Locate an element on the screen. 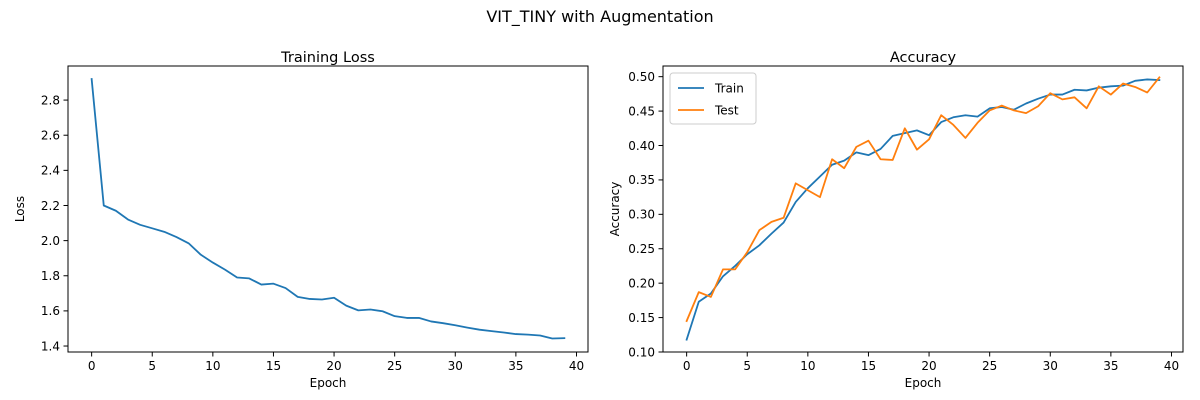 The height and width of the screenshot is (400, 1200). training-loss-ytick-label-2: 1.8 is located at coordinates (50, 276).